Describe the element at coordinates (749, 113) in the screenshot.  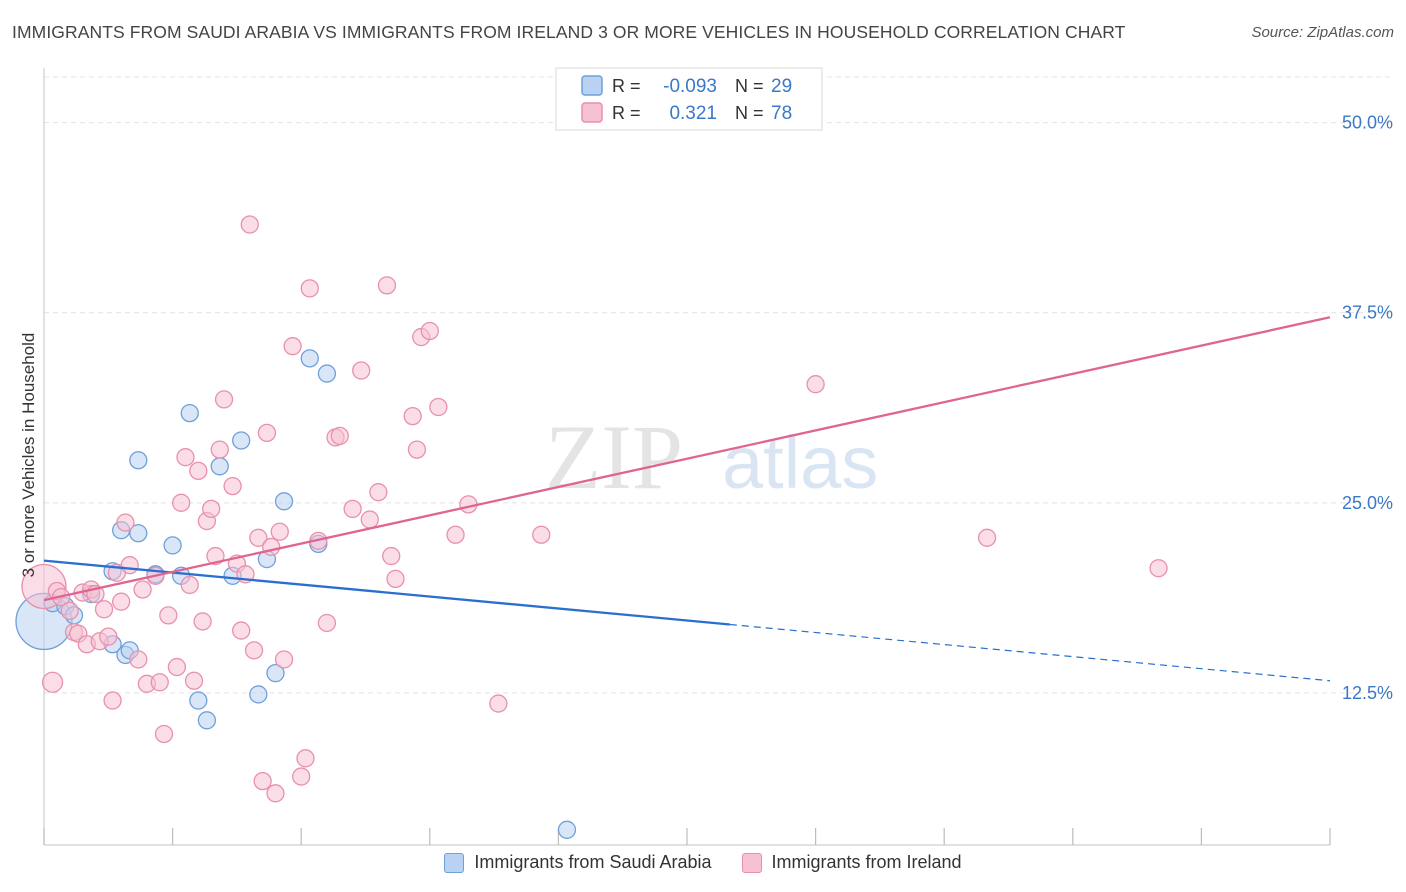
I see `legend-n-label-2: N =` at that location.